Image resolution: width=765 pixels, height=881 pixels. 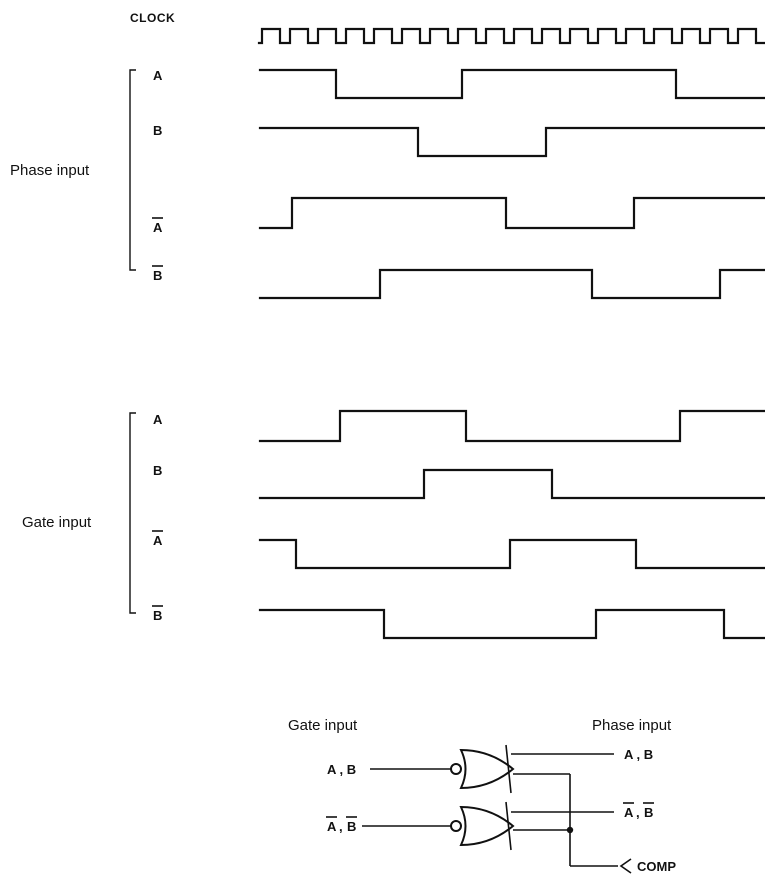 What do you see at coordinates (158, 419) in the screenshot?
I see `gate-signal-label-a: A` at bounding box center [158, 419].